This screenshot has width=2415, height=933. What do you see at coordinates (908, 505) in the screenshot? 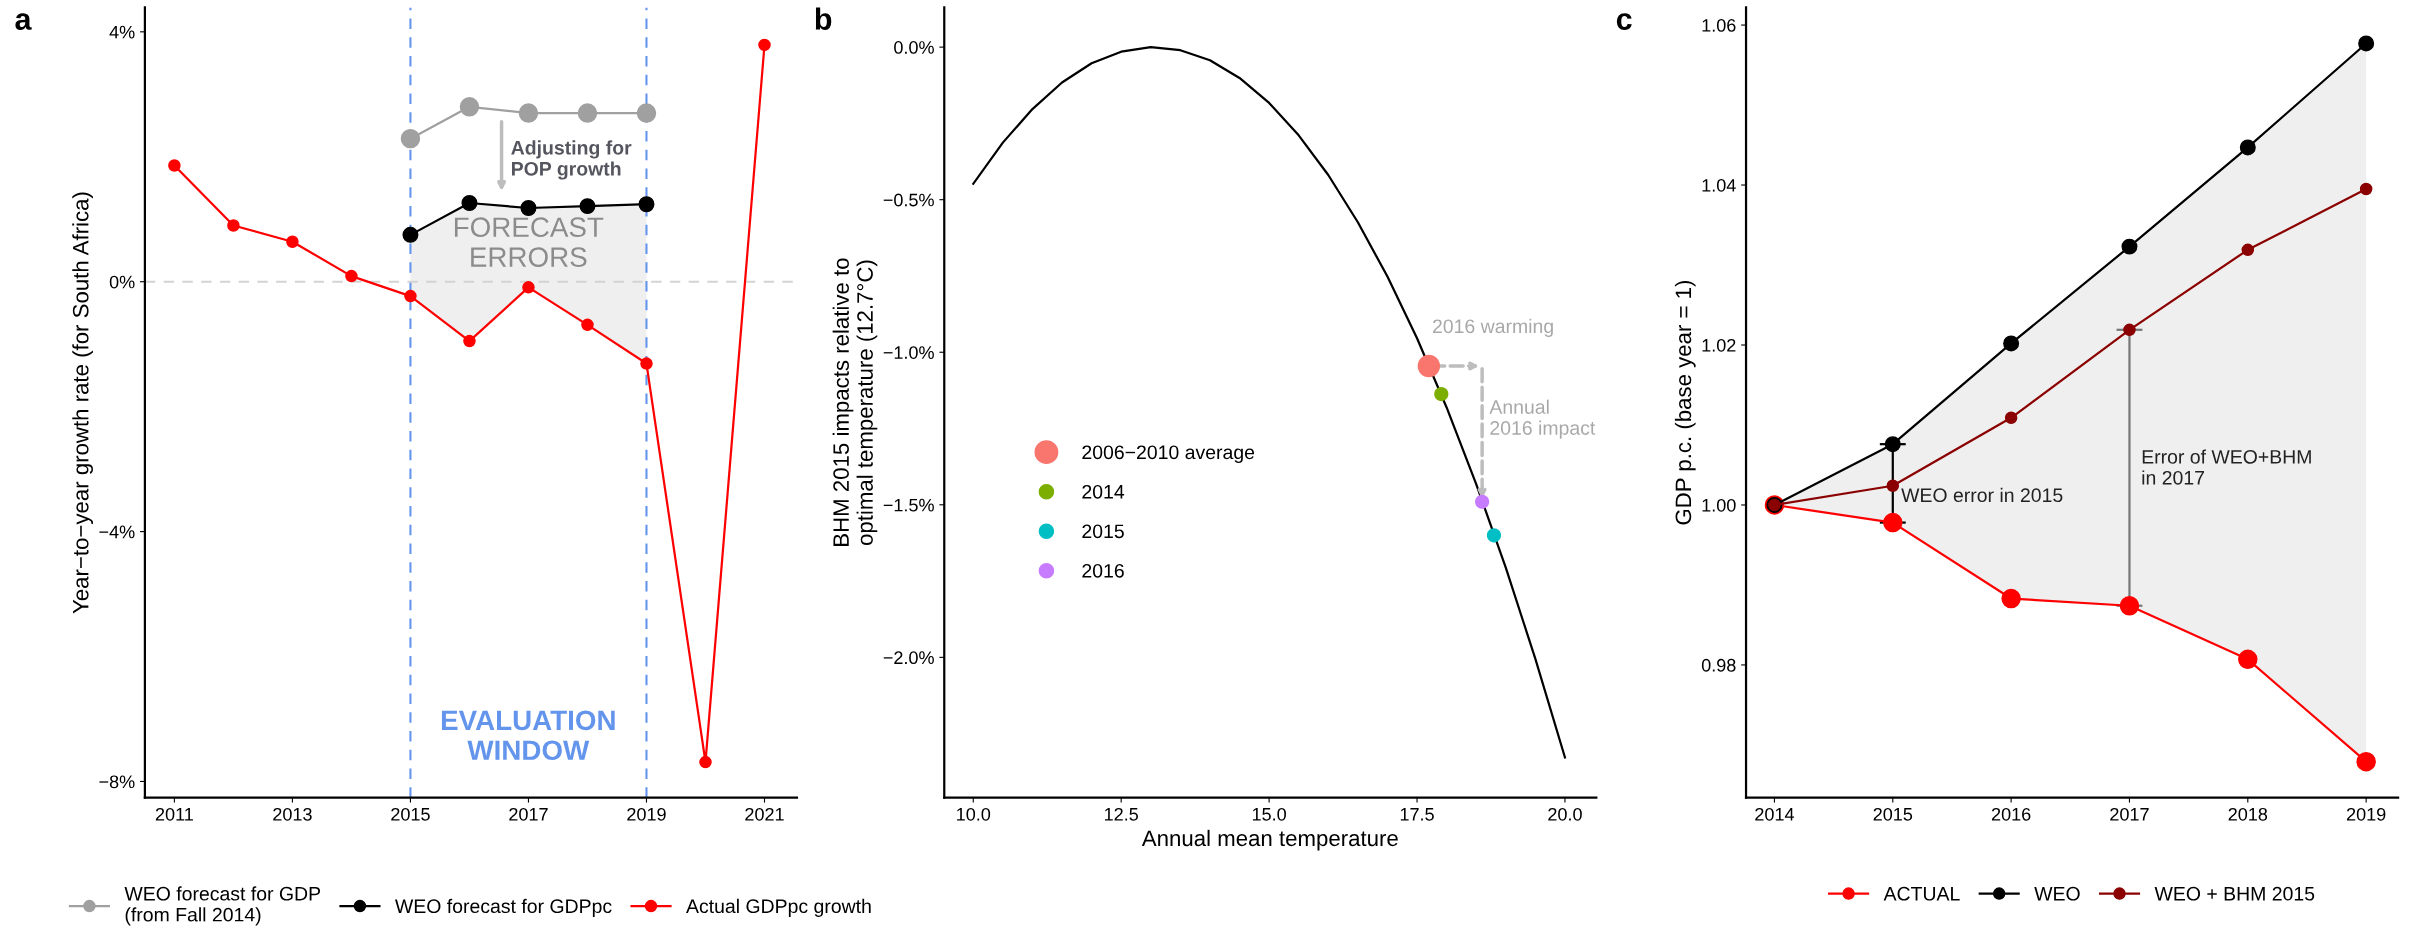
I see `y-tick-label: −1.5%` at bounding box center [908, 505].